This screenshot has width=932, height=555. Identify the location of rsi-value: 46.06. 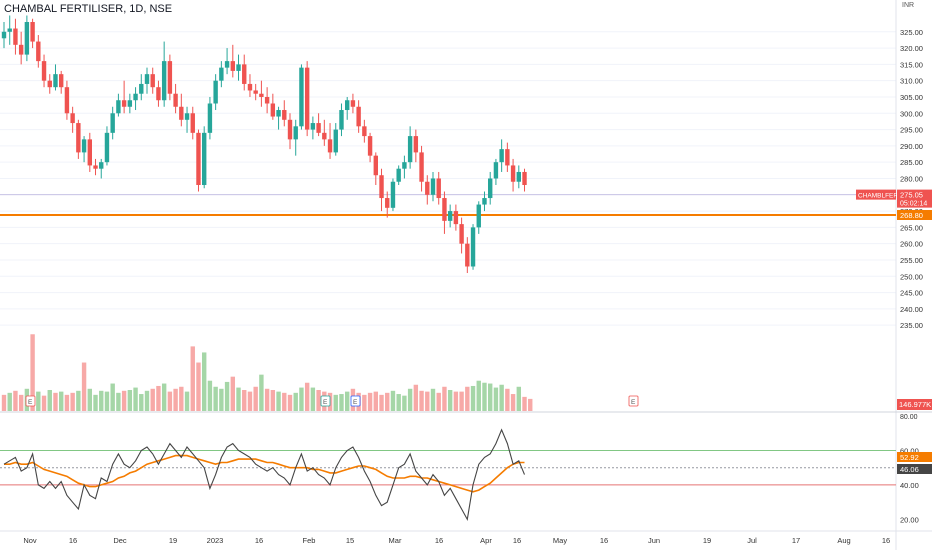
(909, 469).